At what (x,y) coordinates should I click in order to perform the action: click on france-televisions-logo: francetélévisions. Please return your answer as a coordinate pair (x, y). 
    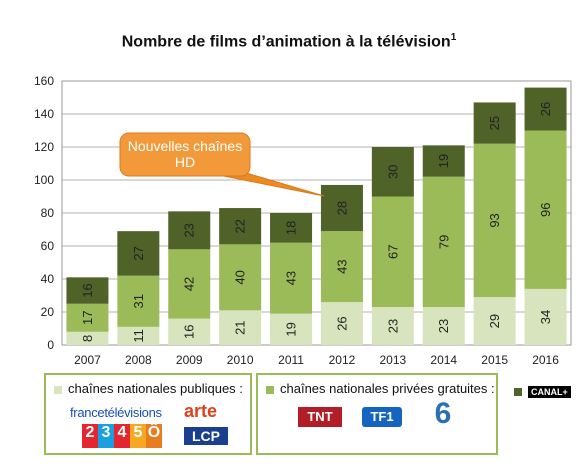
    Looking at the image, I should click on (116, 412).